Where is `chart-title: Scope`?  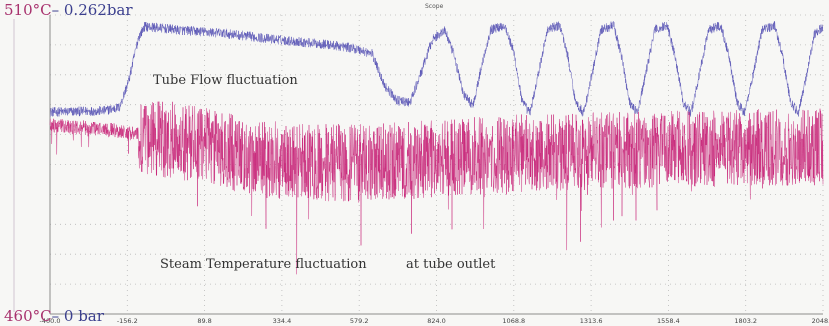
chart-title: Scope is located at coordinates (434, 6).